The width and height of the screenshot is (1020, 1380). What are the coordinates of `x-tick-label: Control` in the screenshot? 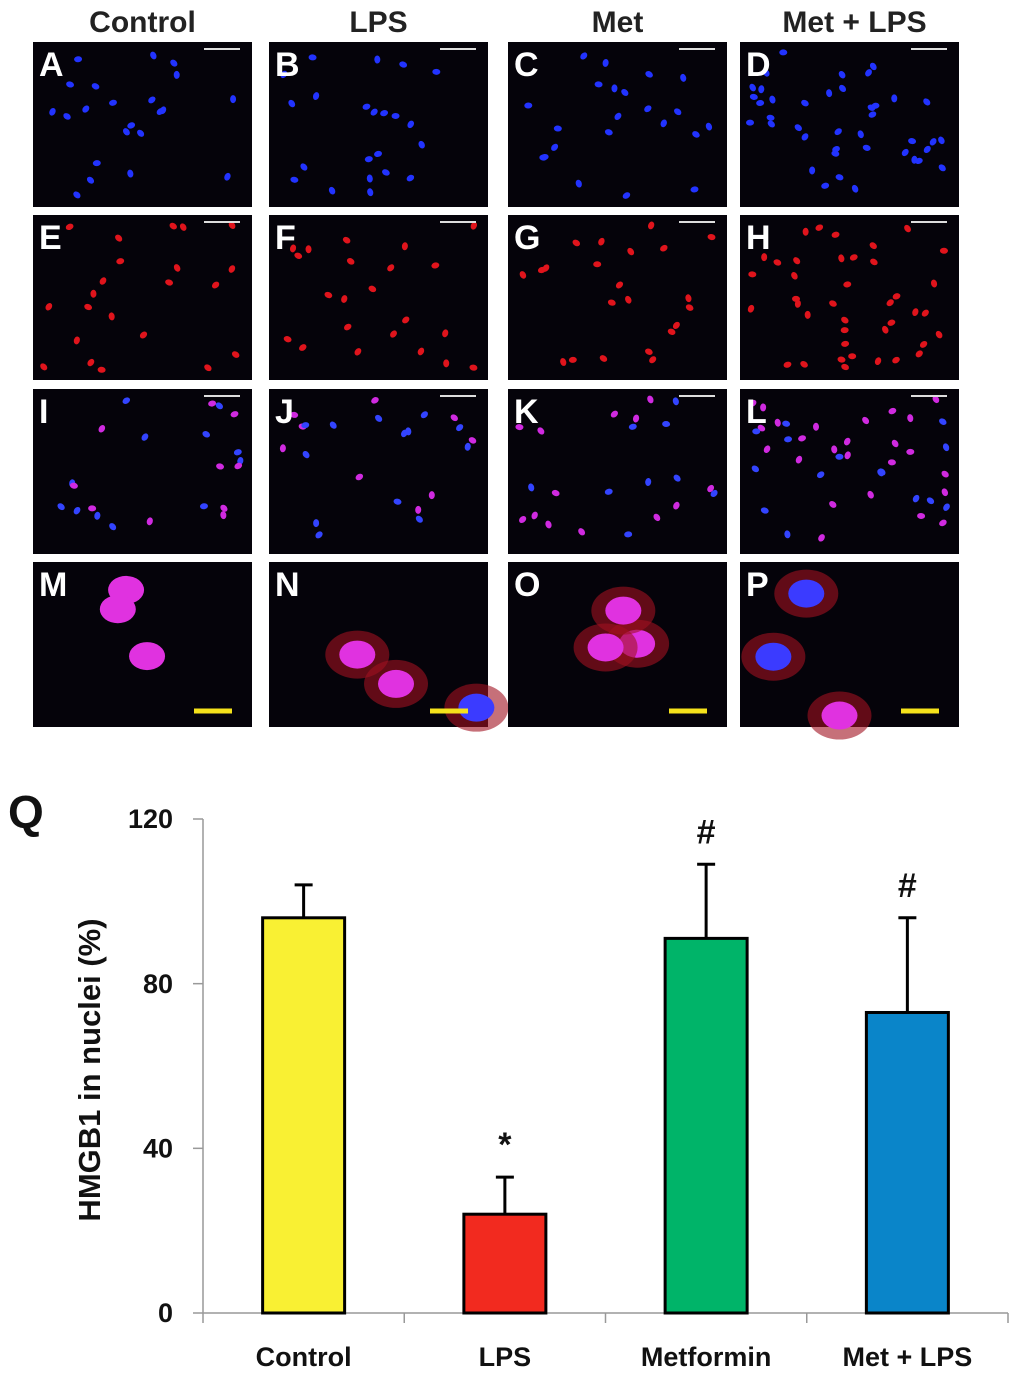 It's located at (304, 1357).